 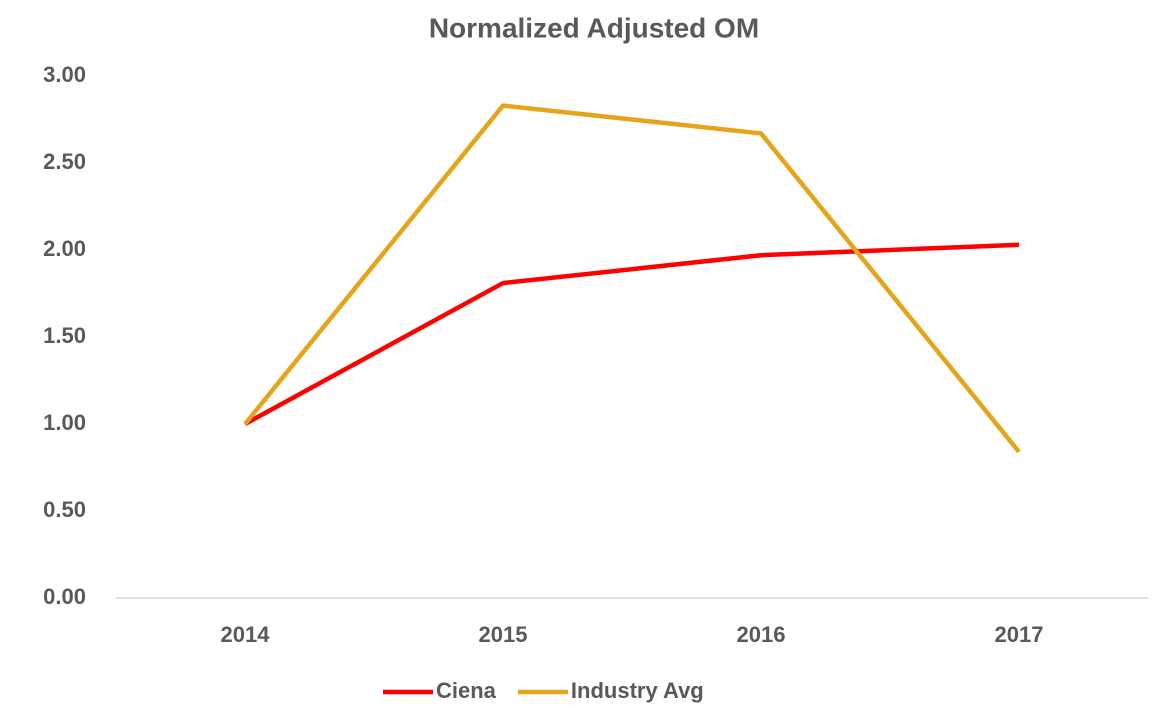 What do you see at coordinates (64, 509) in the screenshot?
I see `y-tick-label: 0.50` at bounding box center [64, 509].